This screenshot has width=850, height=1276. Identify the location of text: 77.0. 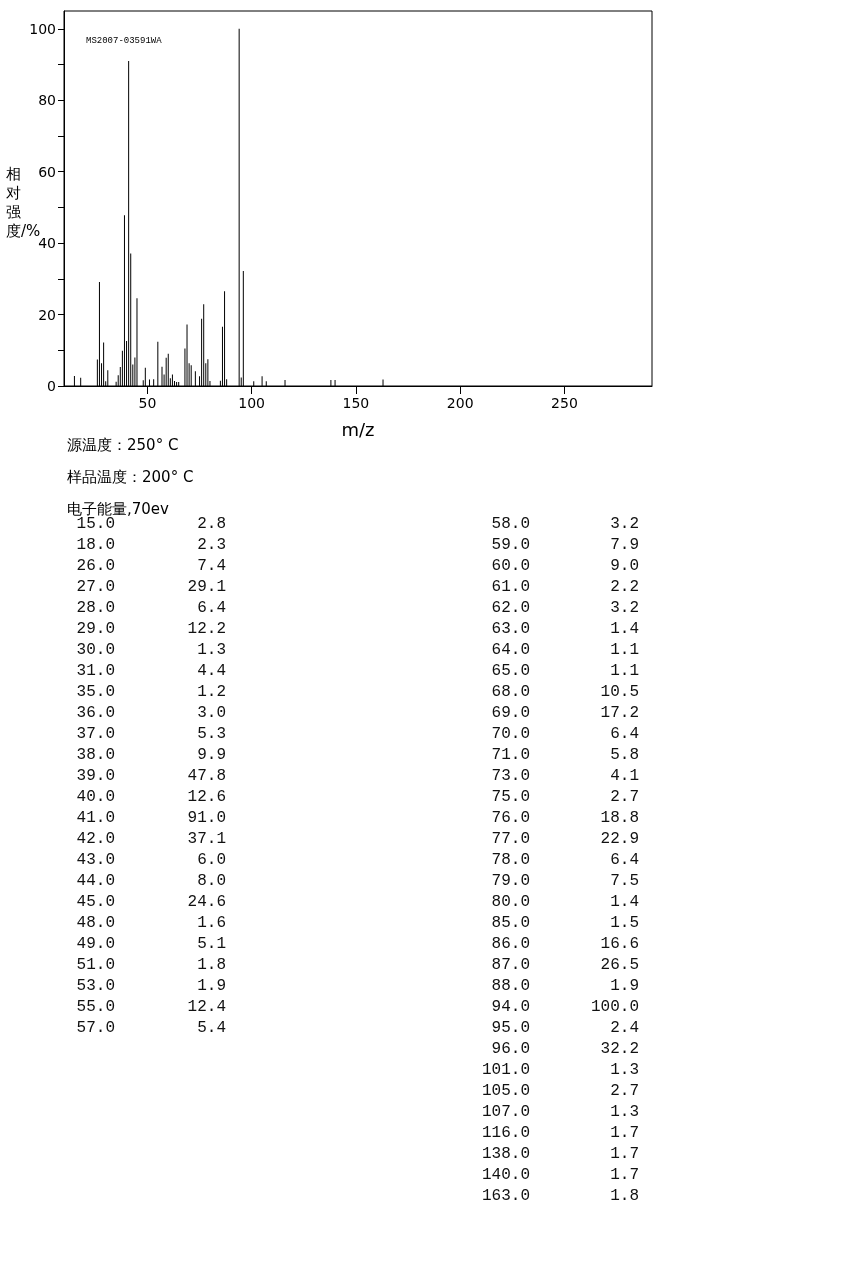
(510, 839).